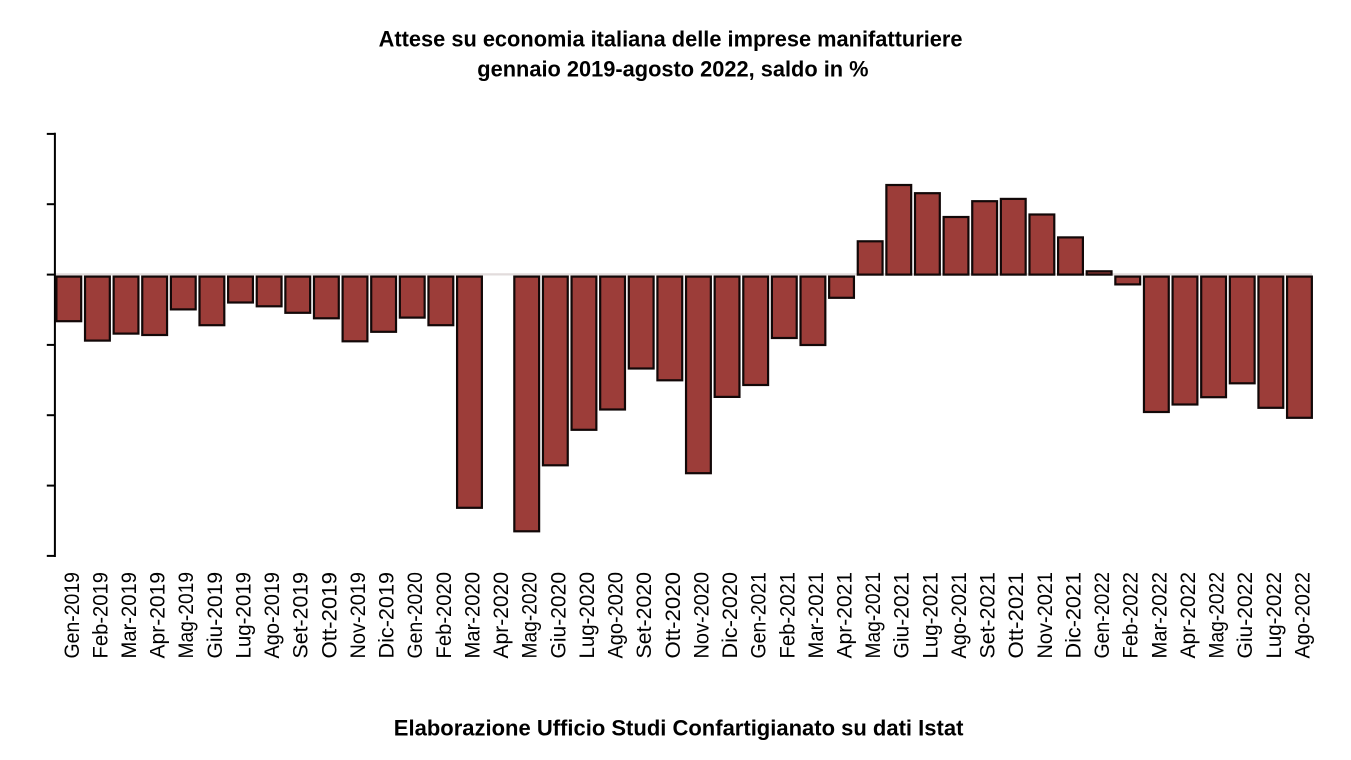  What do you see at coordinates (902, 615) in the screenshot?
I see `svg-text: Giu-2021` at bounding box center [902, 615].